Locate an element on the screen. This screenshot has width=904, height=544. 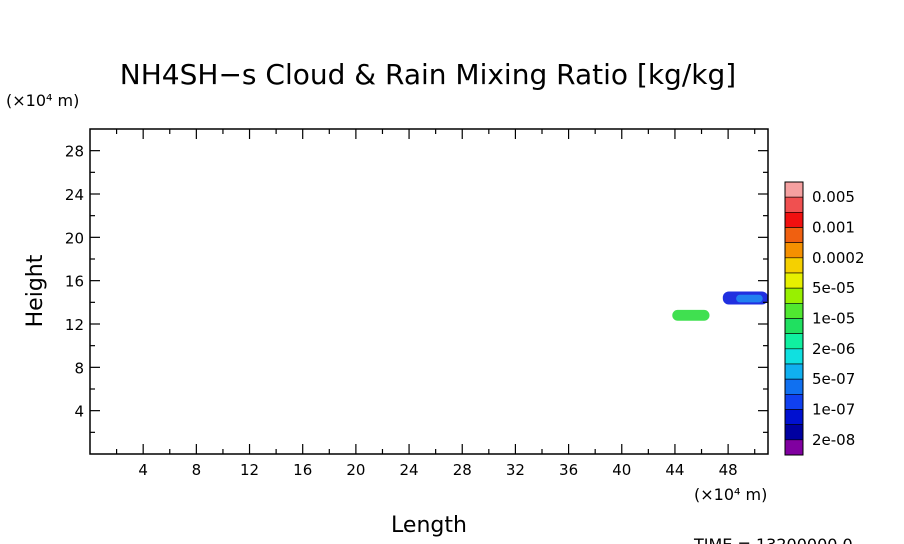
x-tick-label: 16 is located at coordinates (302, 470).